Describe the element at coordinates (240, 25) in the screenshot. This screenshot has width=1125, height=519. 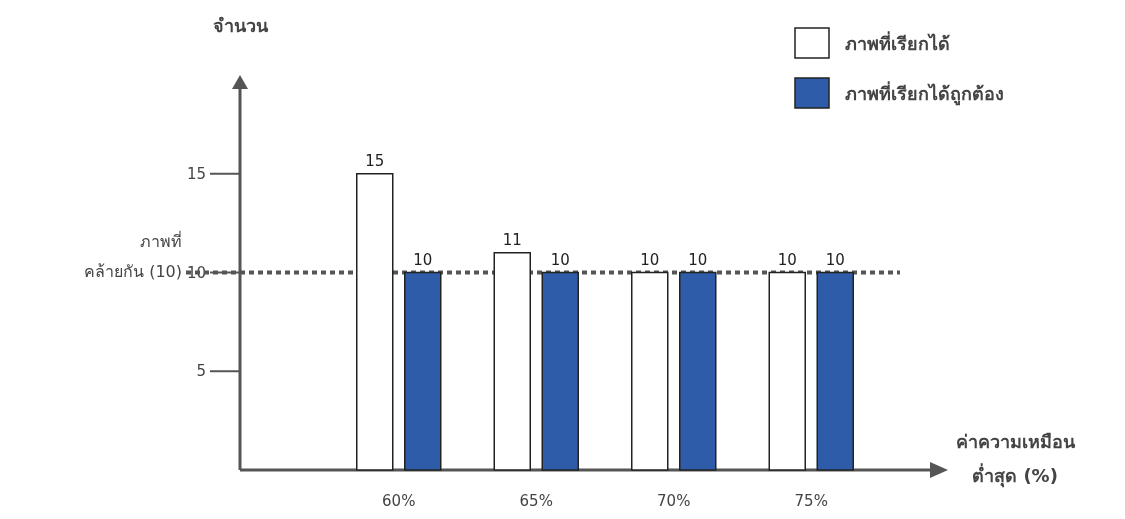
I see `y-axis-title: จำนวน` at that location.